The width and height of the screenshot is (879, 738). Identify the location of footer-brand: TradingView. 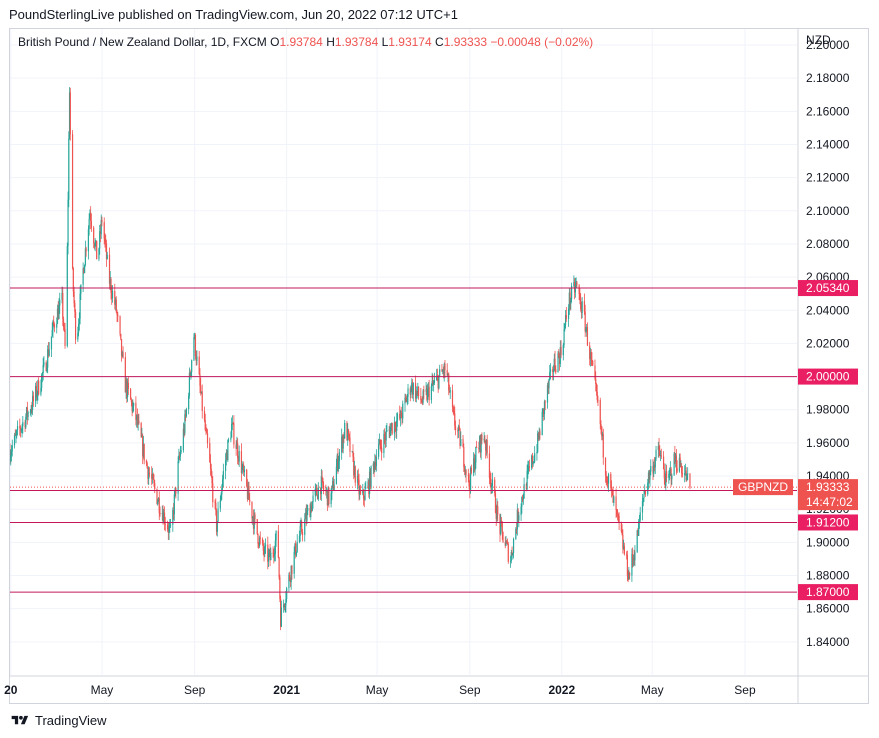
(58, 720).